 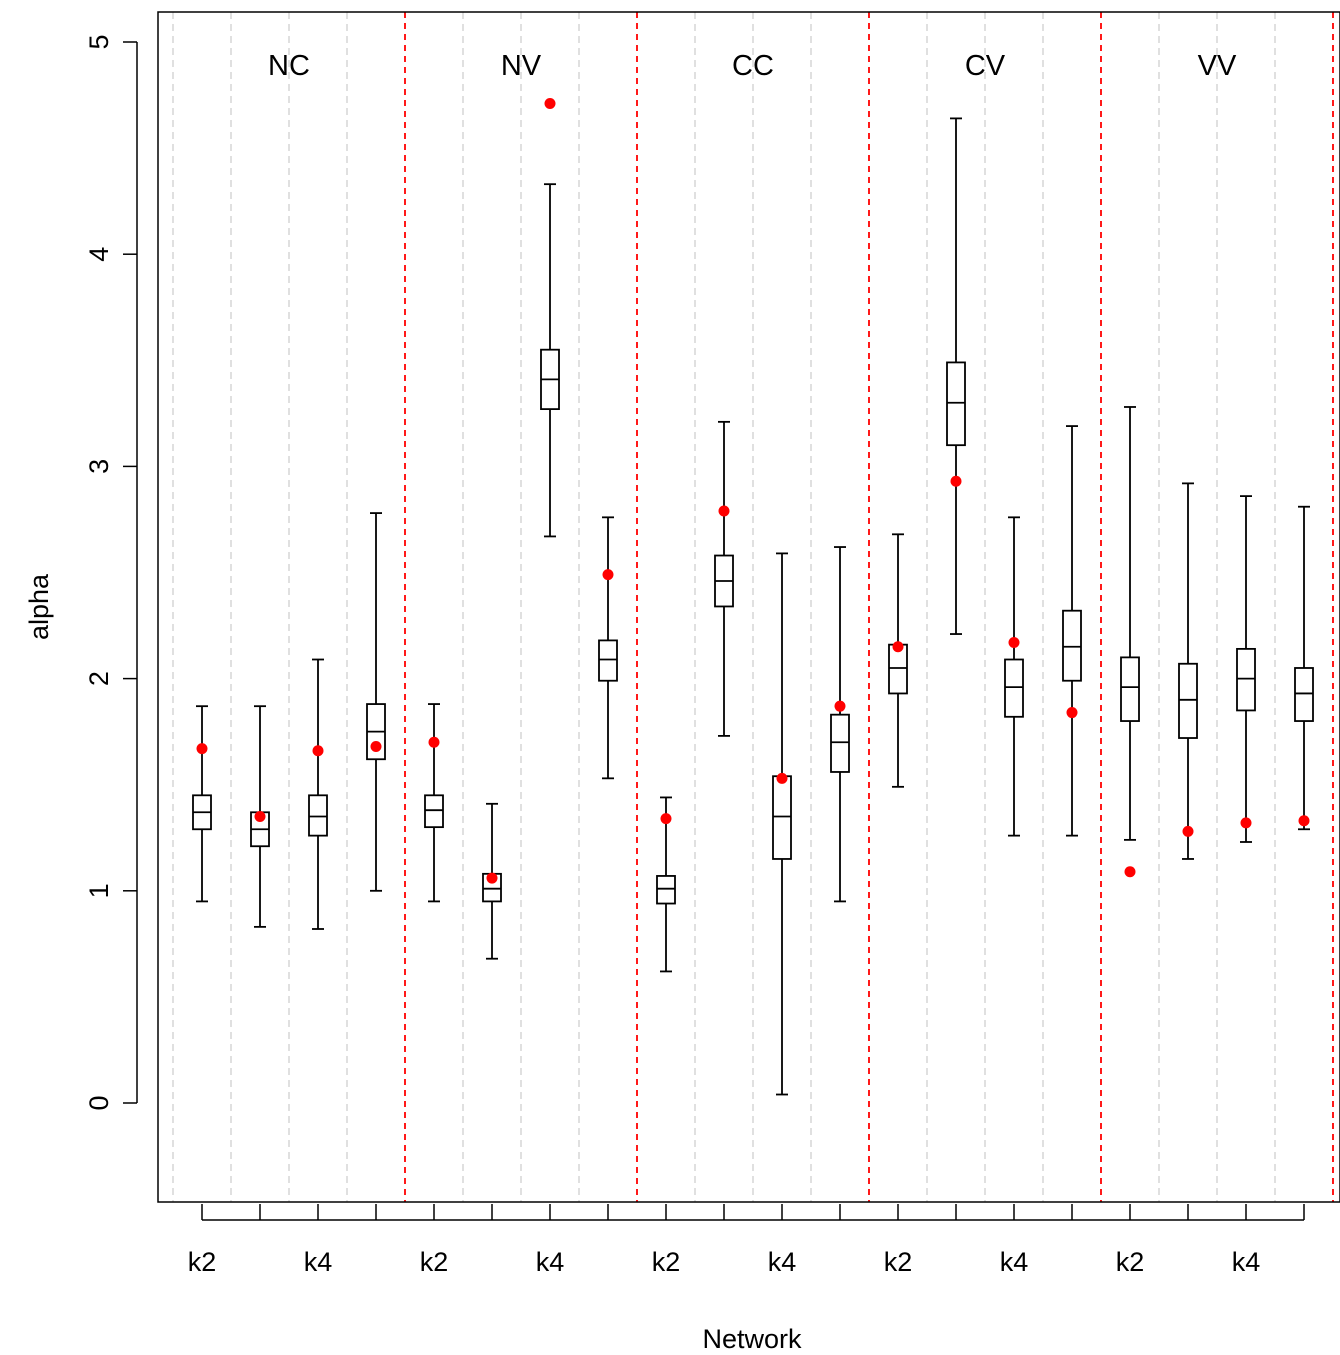 I want to click on y-tick-label: 1, so click(x=99, y=890).